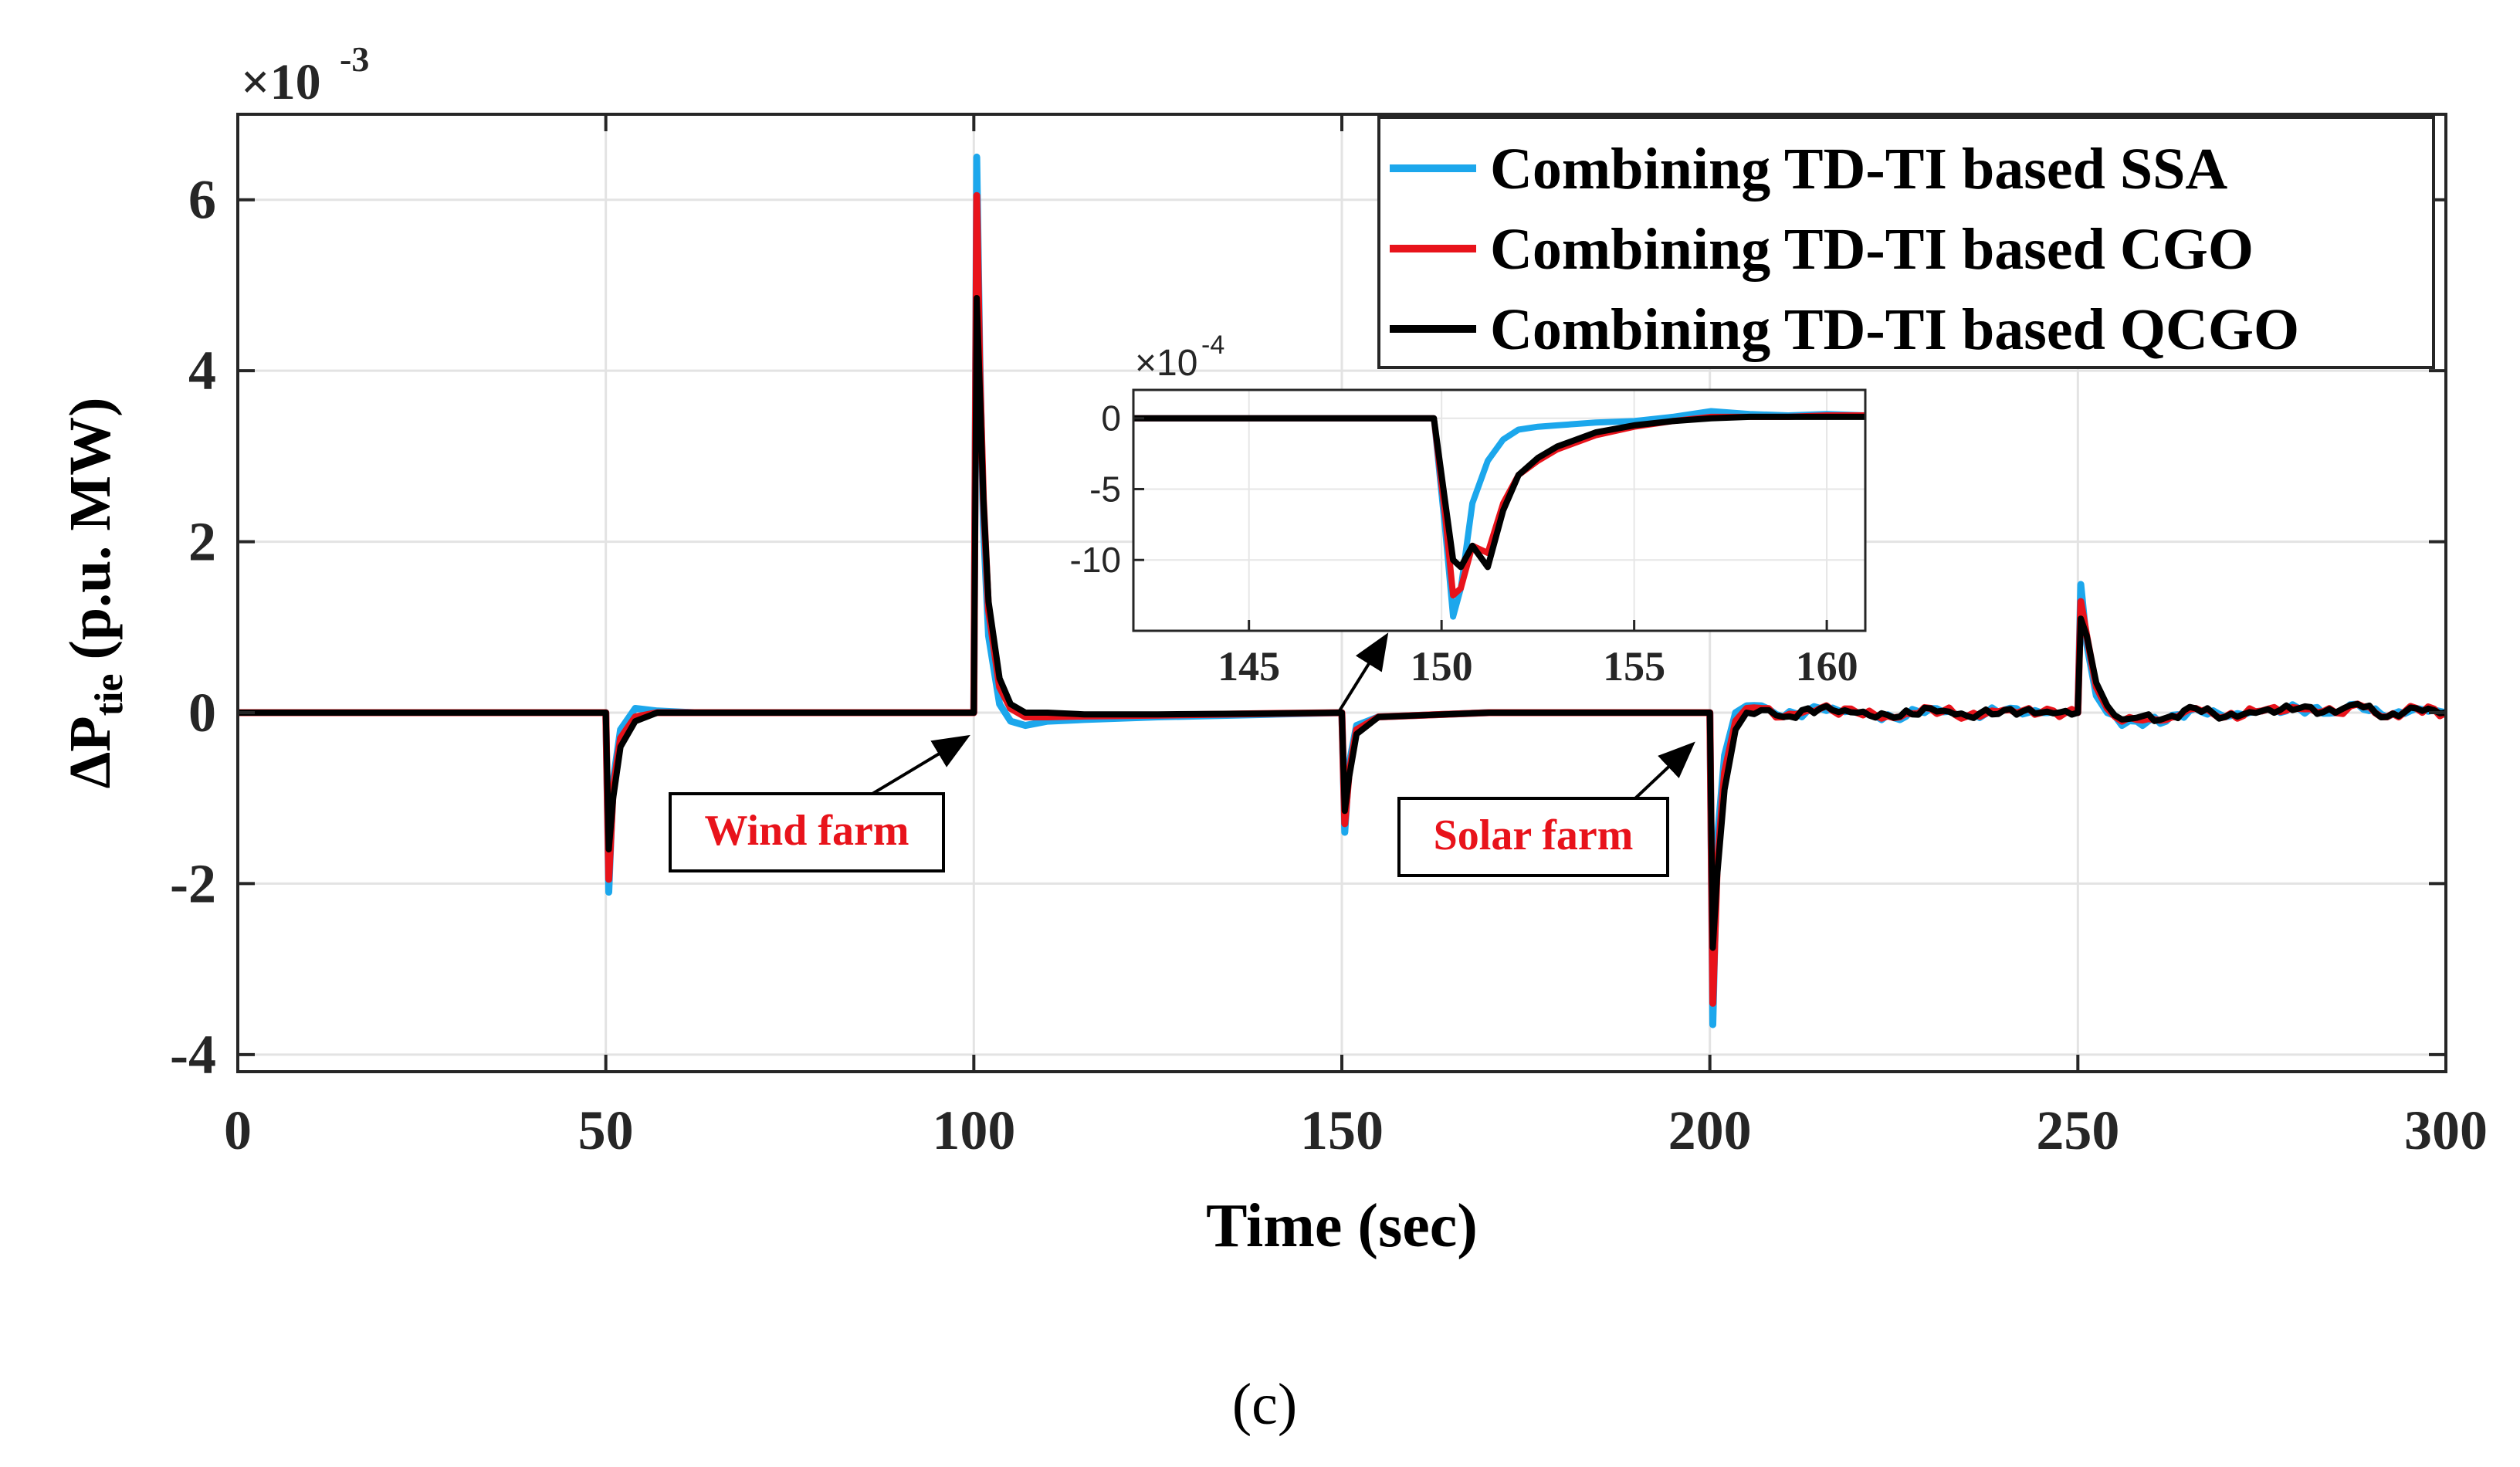  What do you see at coordinates (1827, 666) in the screenshot?
I see `inset-x-tick-label: 160` at bounding box center [1827, 666].